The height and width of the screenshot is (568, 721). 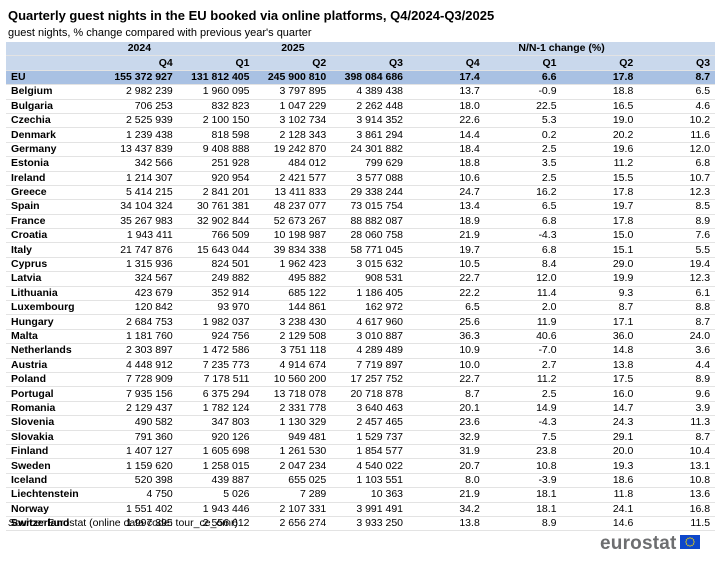 I want to click on table-cell: 3 861 294, so click(x=370, y=135).